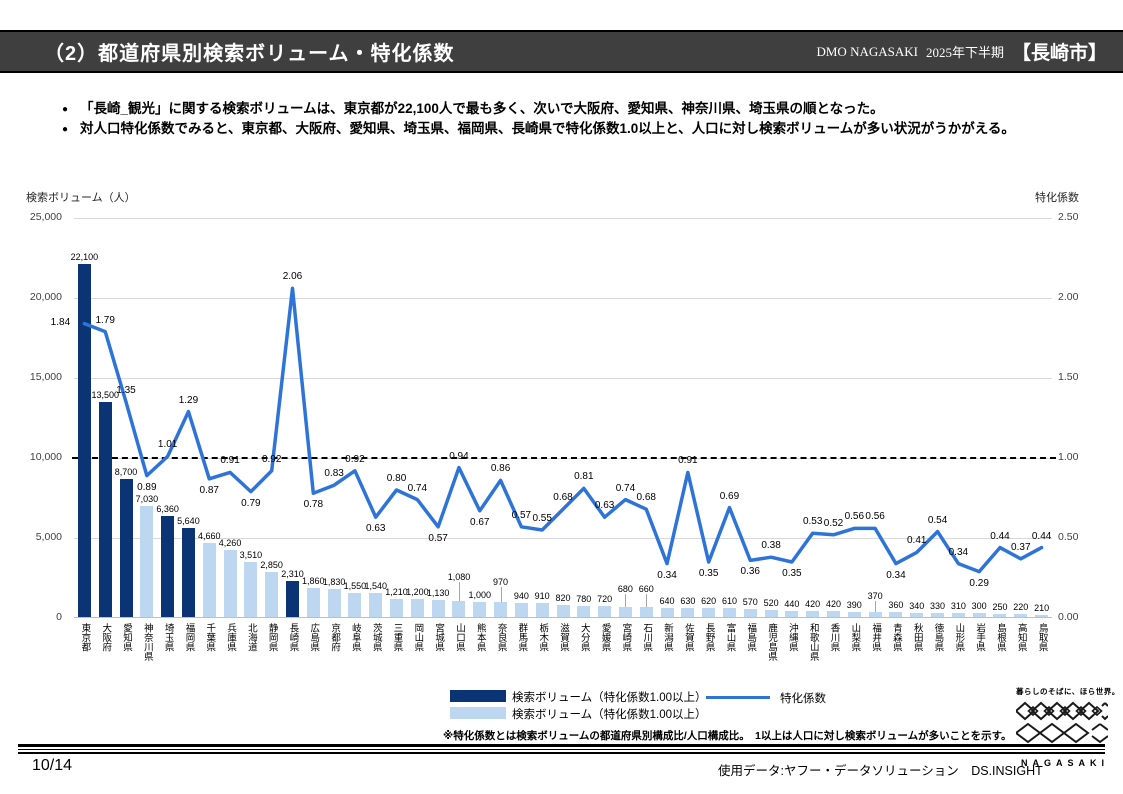 Image resolution: width=1123 pixels, height=794 pixels. What do you see at coordinates (543, 637) in the screenshot?
I see `x-axis-label: 栃木県` at bounding box center [543, 637].